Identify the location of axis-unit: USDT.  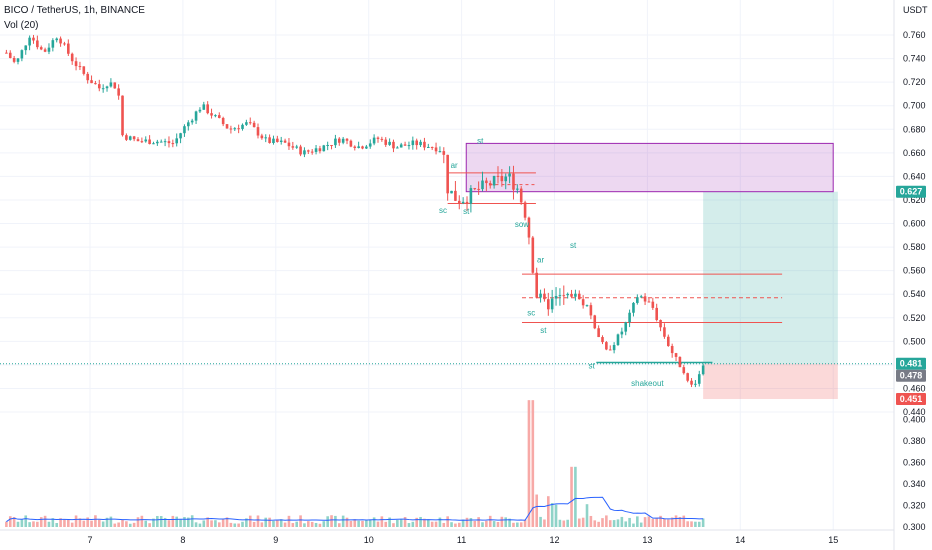
(915, 10).